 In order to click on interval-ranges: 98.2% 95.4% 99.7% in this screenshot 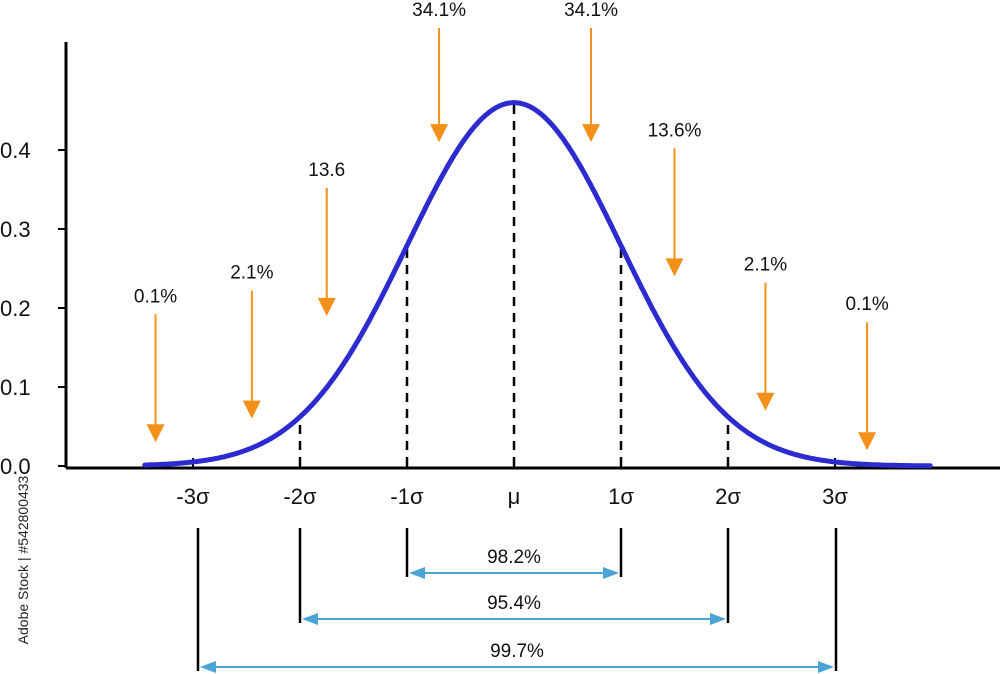, I will do `click(517, 600)`.